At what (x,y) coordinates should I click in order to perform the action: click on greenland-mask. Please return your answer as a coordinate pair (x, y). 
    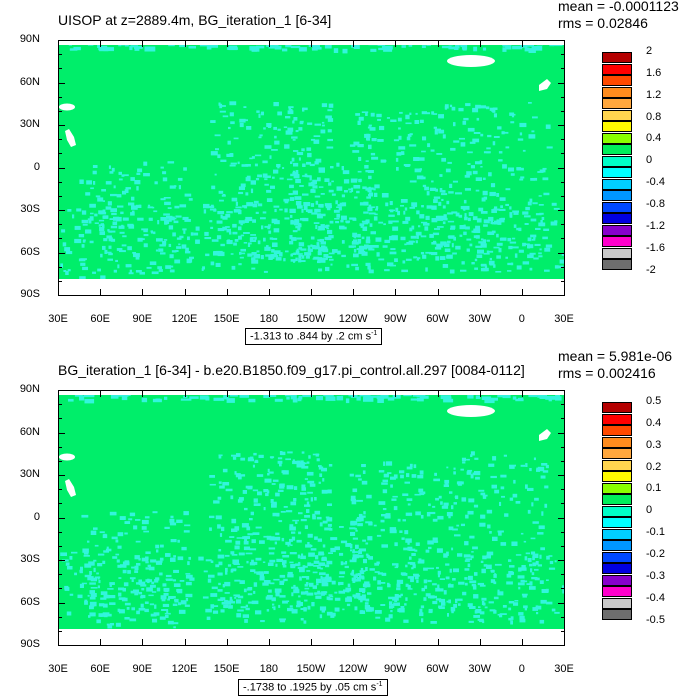
    Looking at the image, I should click on (471, 61).